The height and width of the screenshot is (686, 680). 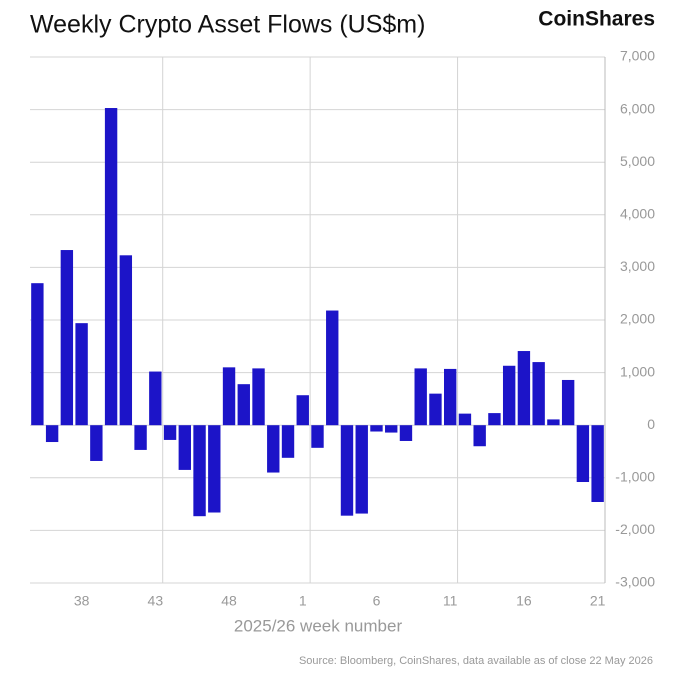 What do you see at coordinates (637, 319) in the screenshot?
I see `y-tick-label: 2,000` at bounding box center [637, 319].